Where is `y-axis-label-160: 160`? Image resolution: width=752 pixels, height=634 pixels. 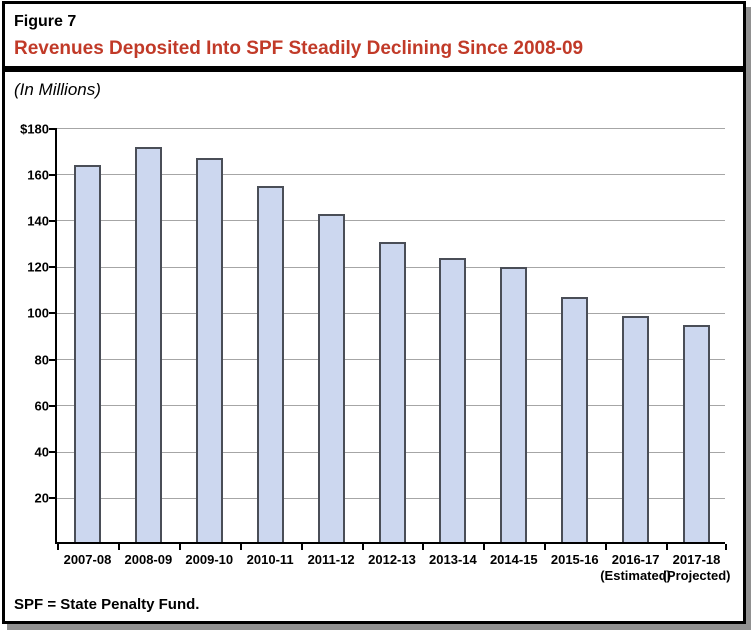 y-axis-label-160: 160 is located at coordinates (38, 175).